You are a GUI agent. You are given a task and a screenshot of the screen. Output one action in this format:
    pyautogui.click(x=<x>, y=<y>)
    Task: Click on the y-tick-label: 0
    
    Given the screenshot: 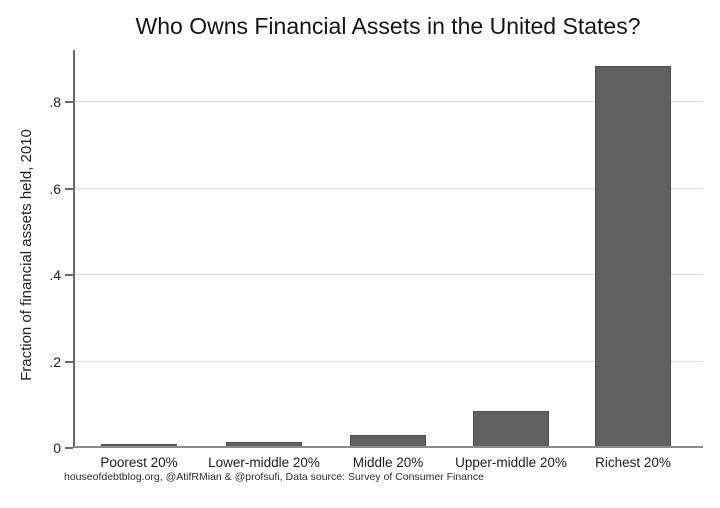 What is the action you would take?
    pyautogui.click(x=57, y=448)
    